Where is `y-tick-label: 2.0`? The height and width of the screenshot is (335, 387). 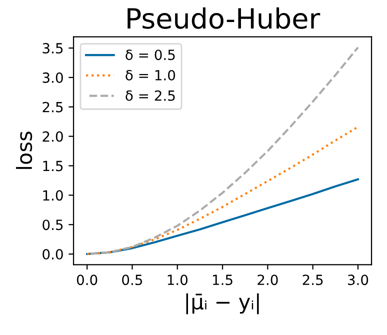
y-tick-label: 2.0 is located at coordinates (52, 136).